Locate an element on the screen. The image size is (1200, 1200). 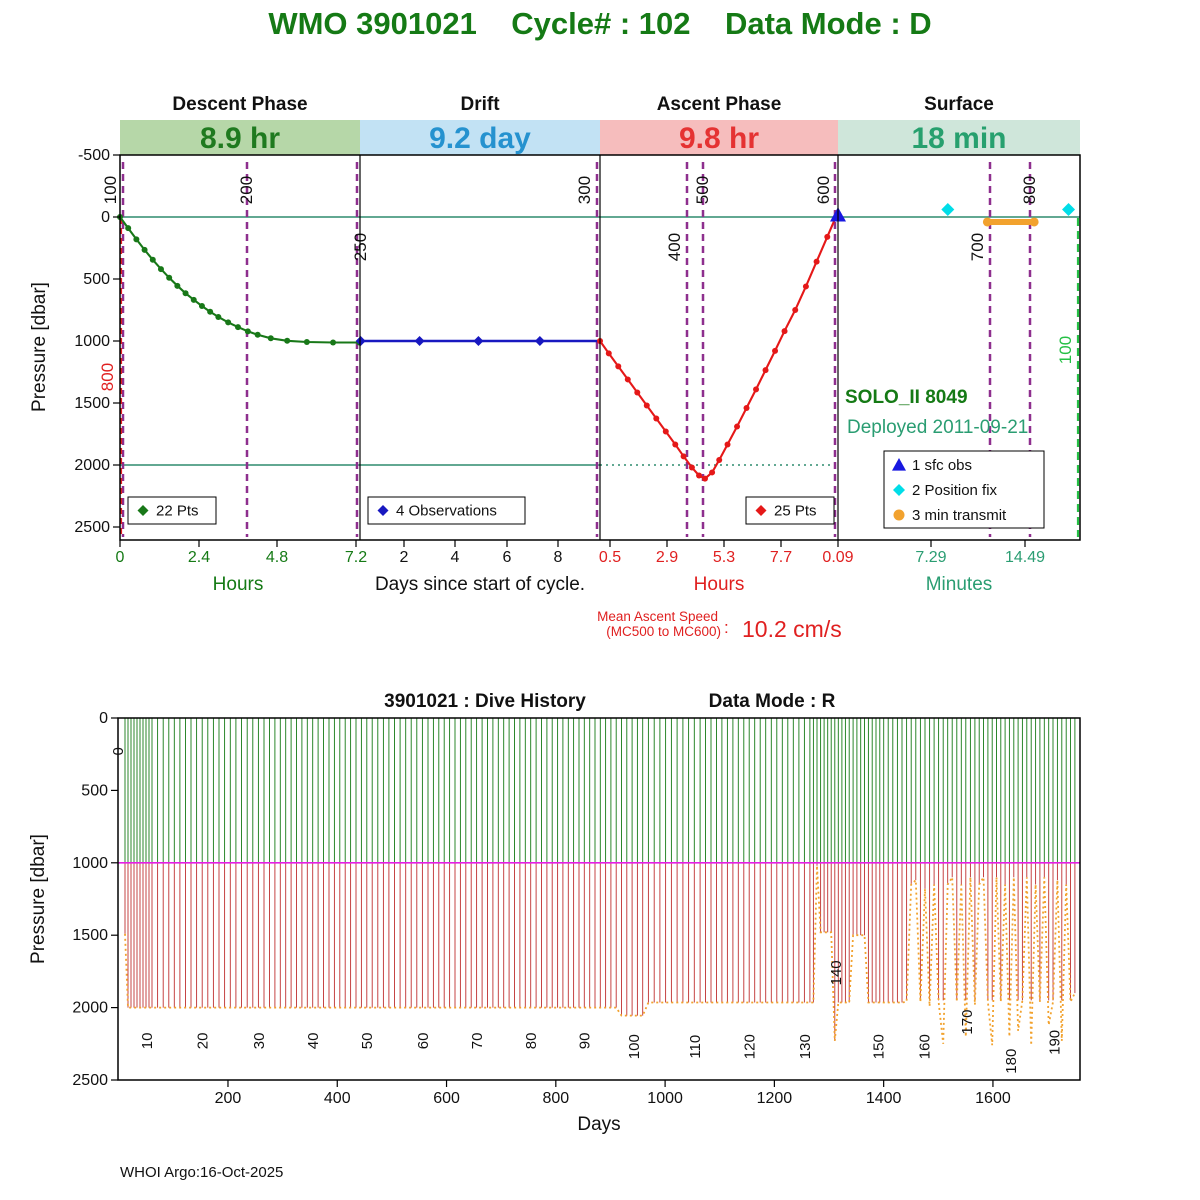
svg-text: 2000 is located at coordinates (90, 1008).